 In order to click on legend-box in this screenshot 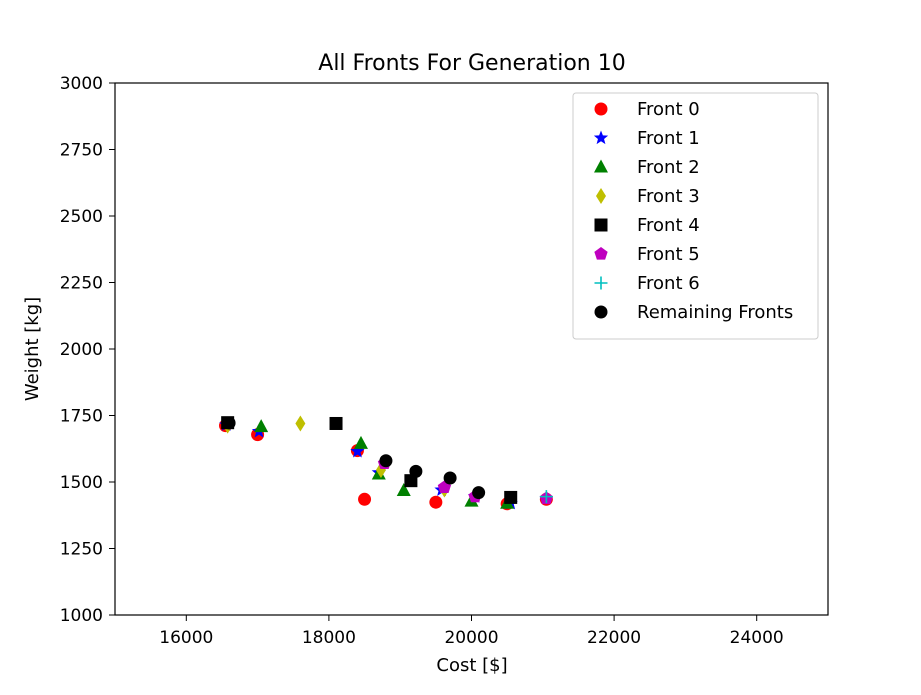, I will do `click(695, 216)`.